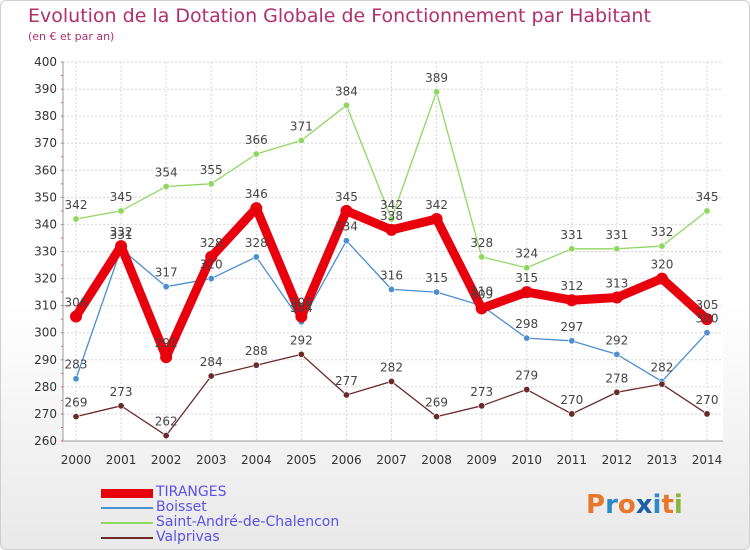 This screenshot has width=750, height=550. Describe the element at coordinates (301, 127) in the screenshot. I see `data-label: 371` at that location.